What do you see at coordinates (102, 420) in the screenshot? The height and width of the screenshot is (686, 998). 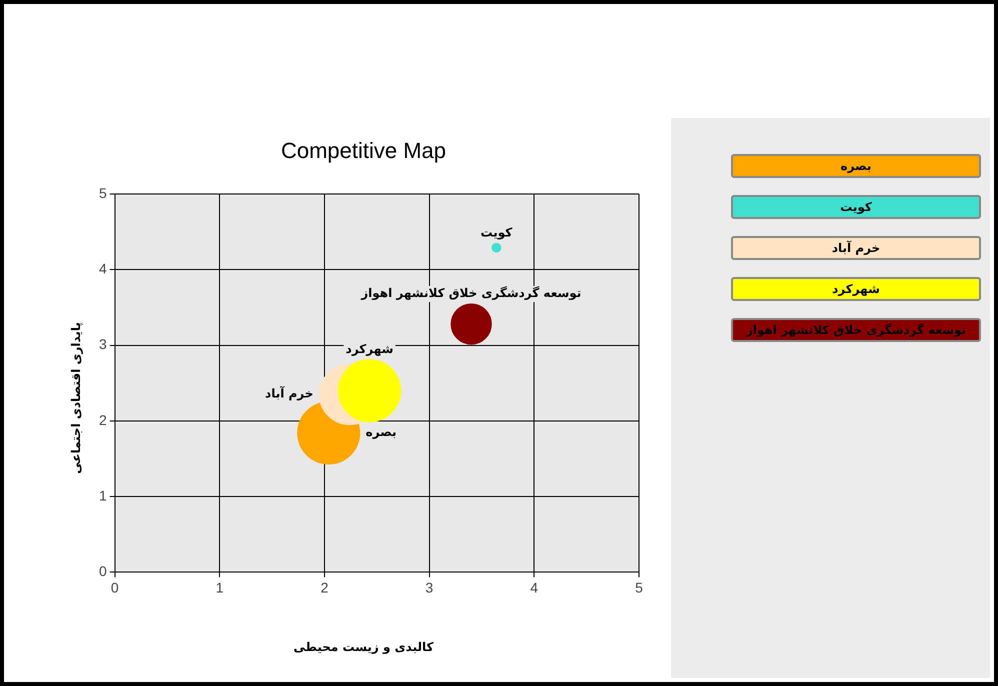 I see `y-tick-label: 2` at bounding box center [102, 420].